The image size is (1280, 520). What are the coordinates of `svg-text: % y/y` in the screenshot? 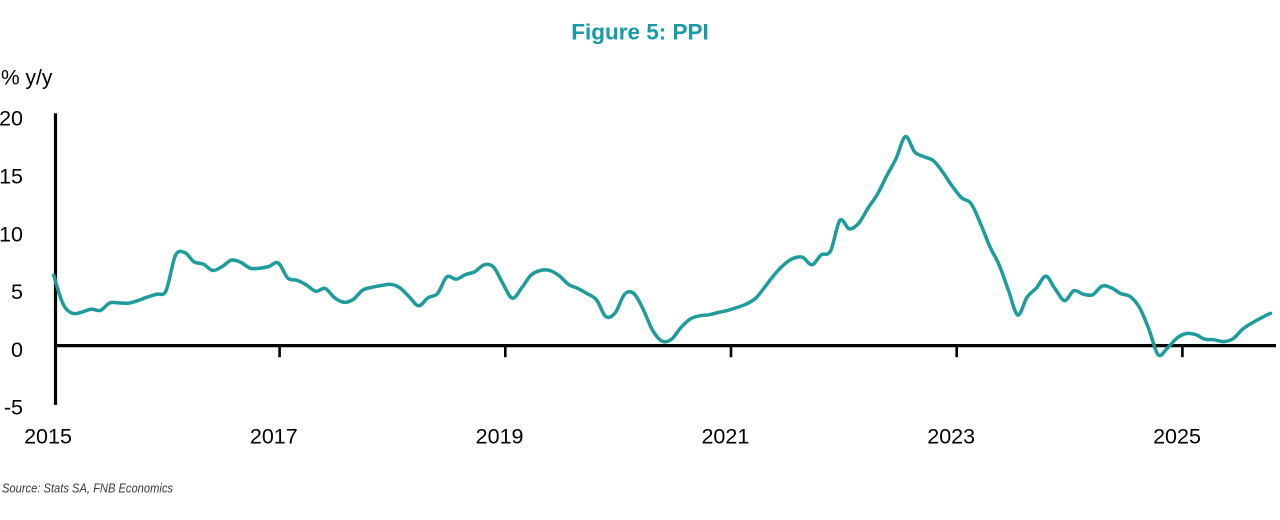 It's located at (27, 78).